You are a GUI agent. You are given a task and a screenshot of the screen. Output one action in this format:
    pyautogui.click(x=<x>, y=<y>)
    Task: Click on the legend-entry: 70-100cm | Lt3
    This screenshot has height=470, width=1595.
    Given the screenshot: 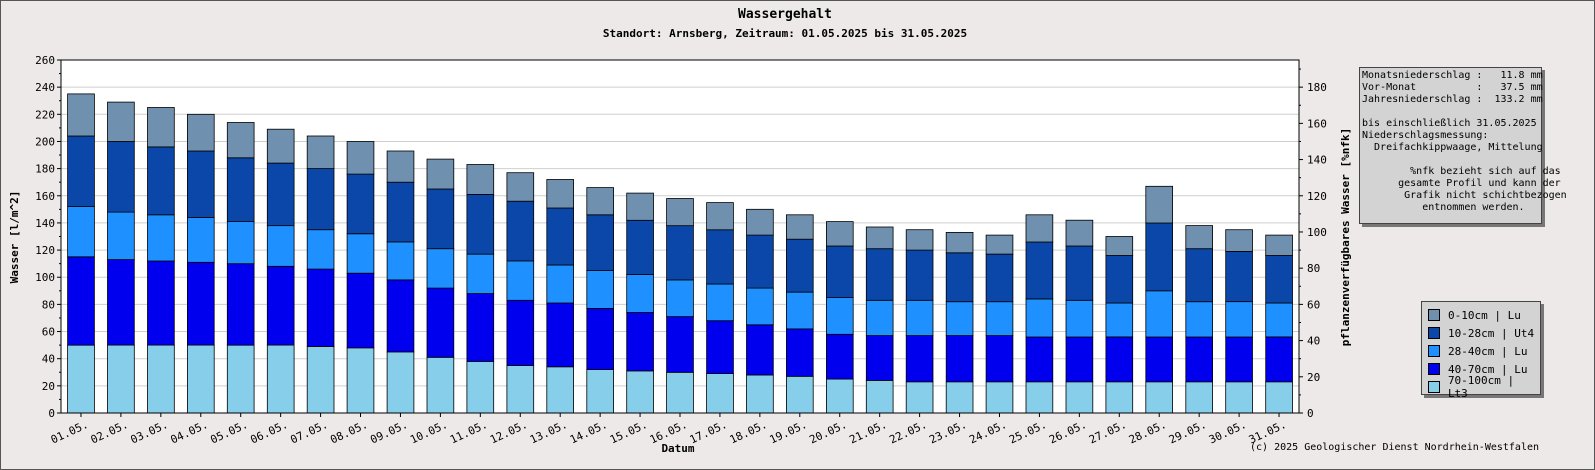 What is the action you would take?
    pyautogui.click(x=1481, y=387)
    